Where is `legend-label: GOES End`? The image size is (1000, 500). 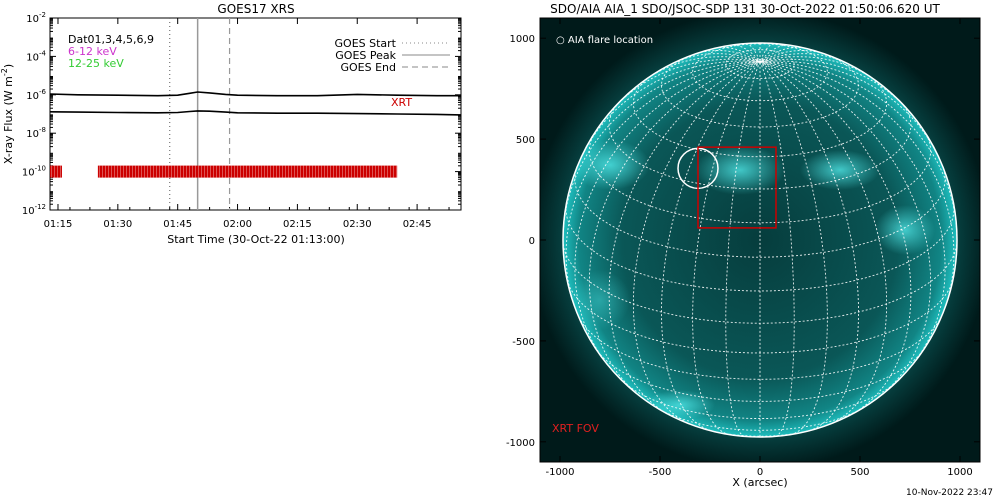
legend-label: GOES End is located at coordinates (368, 67).